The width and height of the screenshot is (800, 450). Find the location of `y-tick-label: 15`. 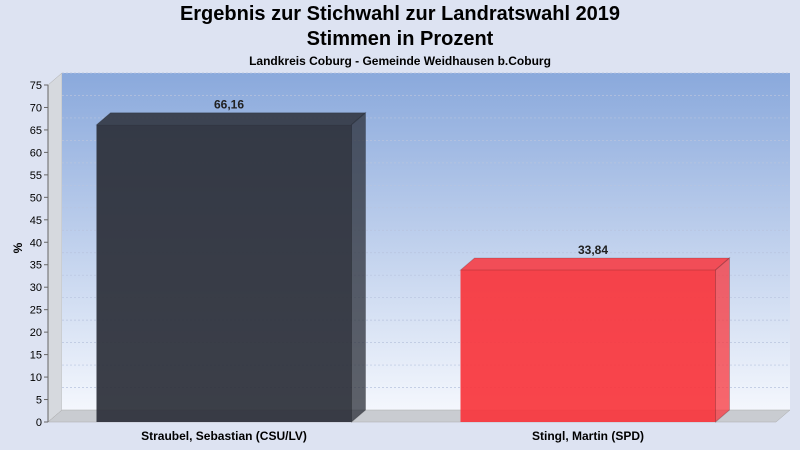

y-tick-label: 15 is located at coordinates (36, 356).